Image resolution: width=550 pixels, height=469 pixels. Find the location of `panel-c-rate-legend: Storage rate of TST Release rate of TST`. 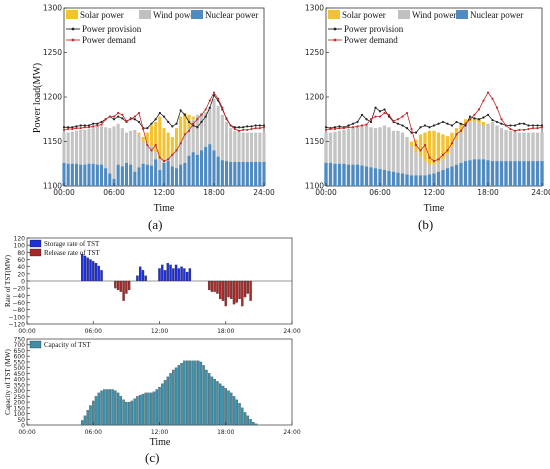

panel-c-rate-legend: Storage rate of TST Release rate of TST is located at coordinates (64, 248).